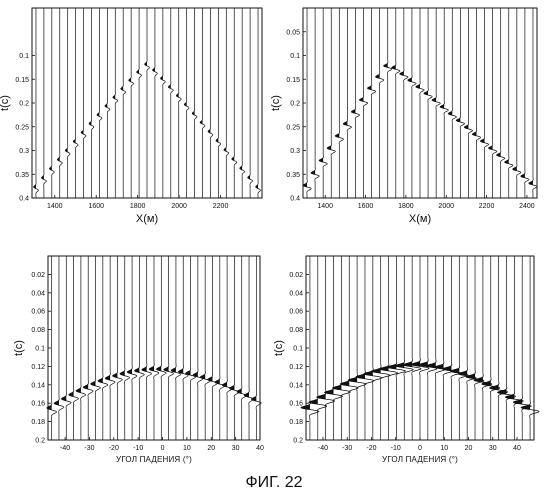 The height and width of the screenshot is (500, 548). Describe the element at coordinates (396, 448) in the screenshot. I see `x-tick-label: -10` at that location.